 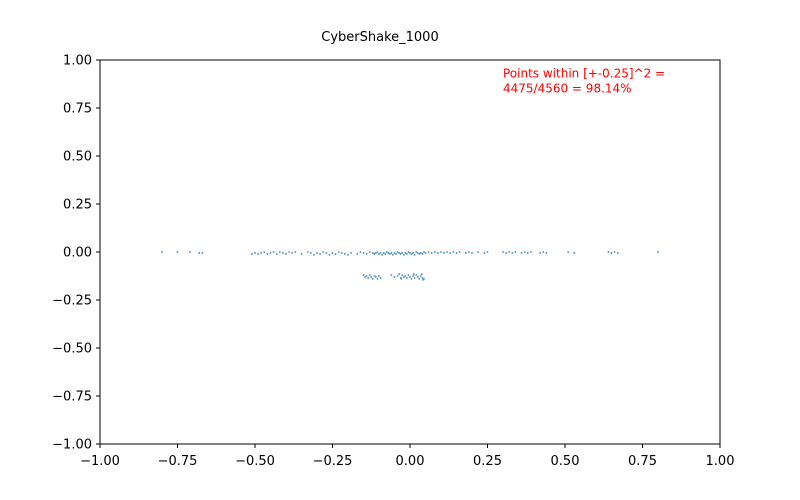 I want to click on x-tick-label: 0.00, so click(x=410, y=461).